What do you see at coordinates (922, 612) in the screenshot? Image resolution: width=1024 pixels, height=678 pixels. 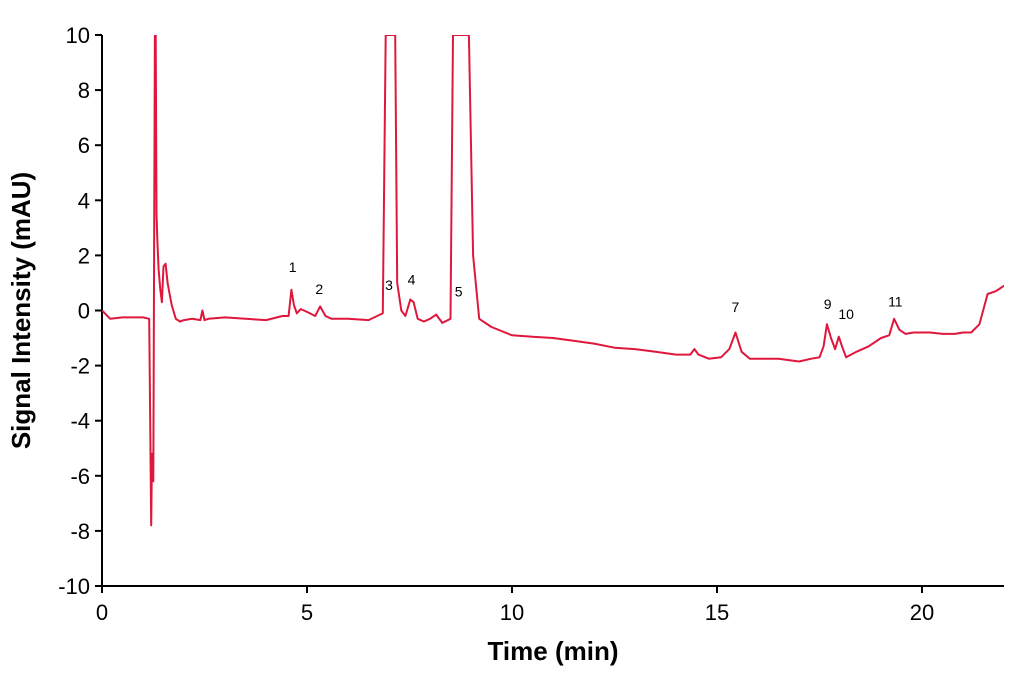 I see `x-tick-label: 20` at bounding box center [922, 612].